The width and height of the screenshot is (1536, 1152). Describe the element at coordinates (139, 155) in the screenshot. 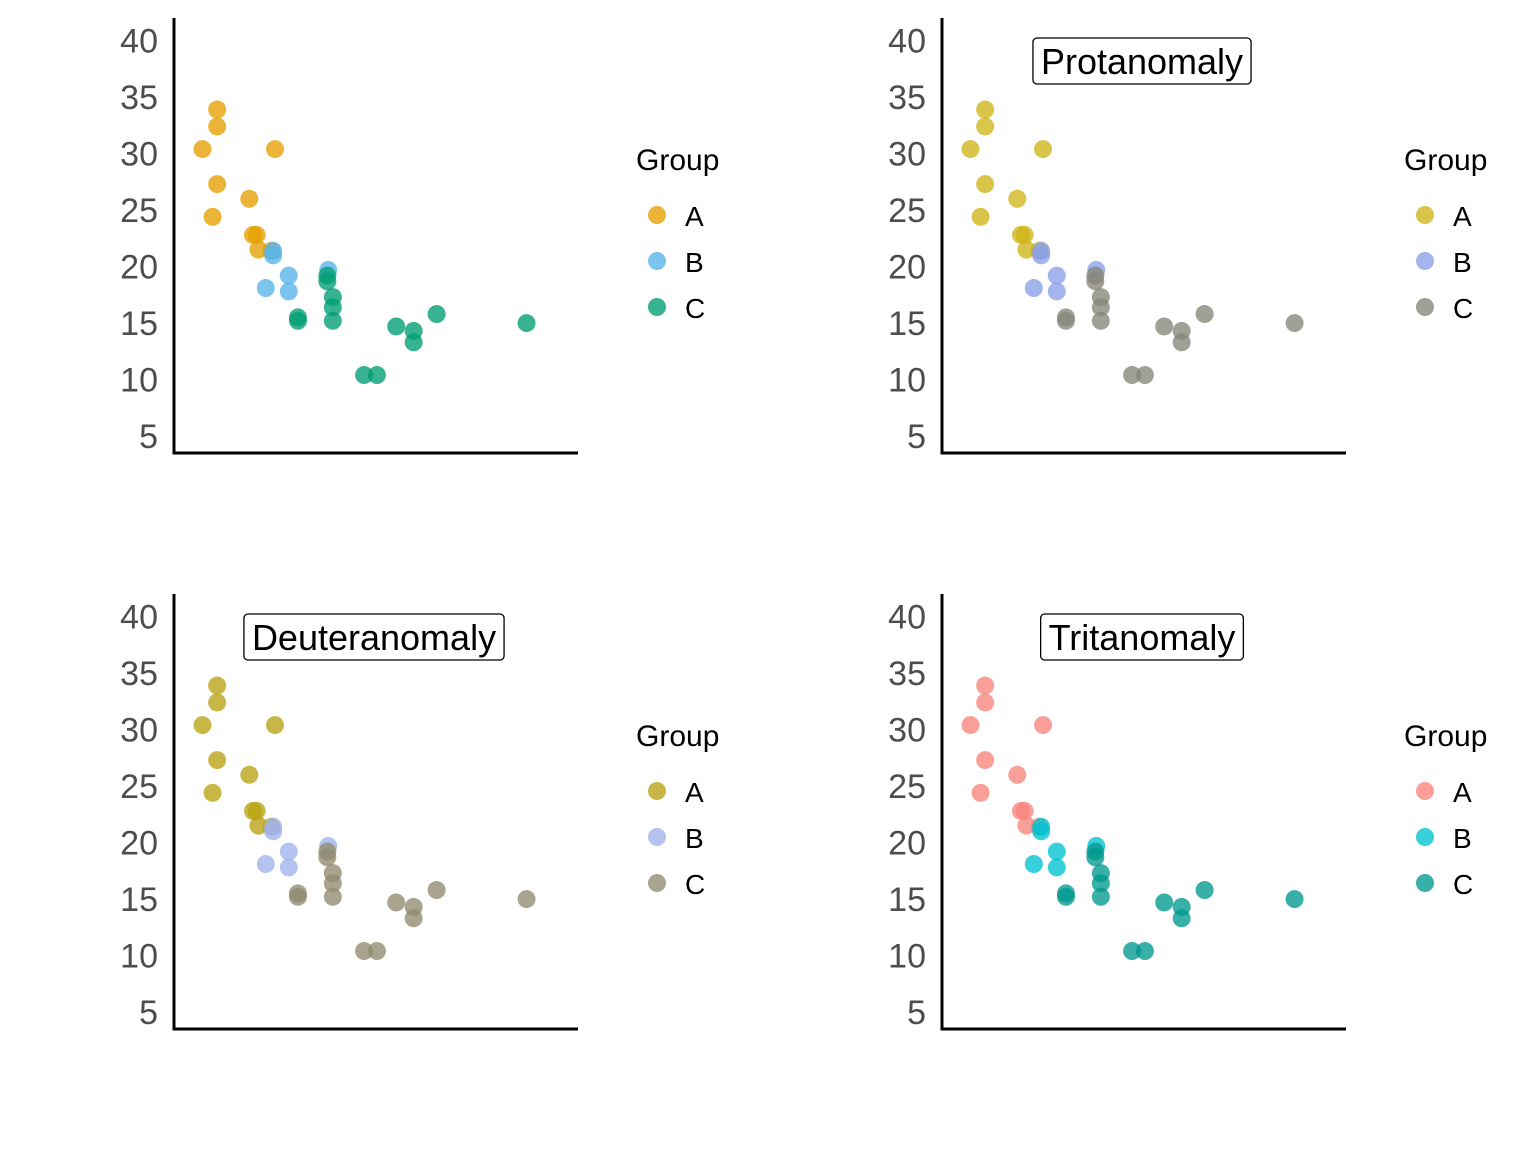

I see `y-tick-label: 30` at that location.